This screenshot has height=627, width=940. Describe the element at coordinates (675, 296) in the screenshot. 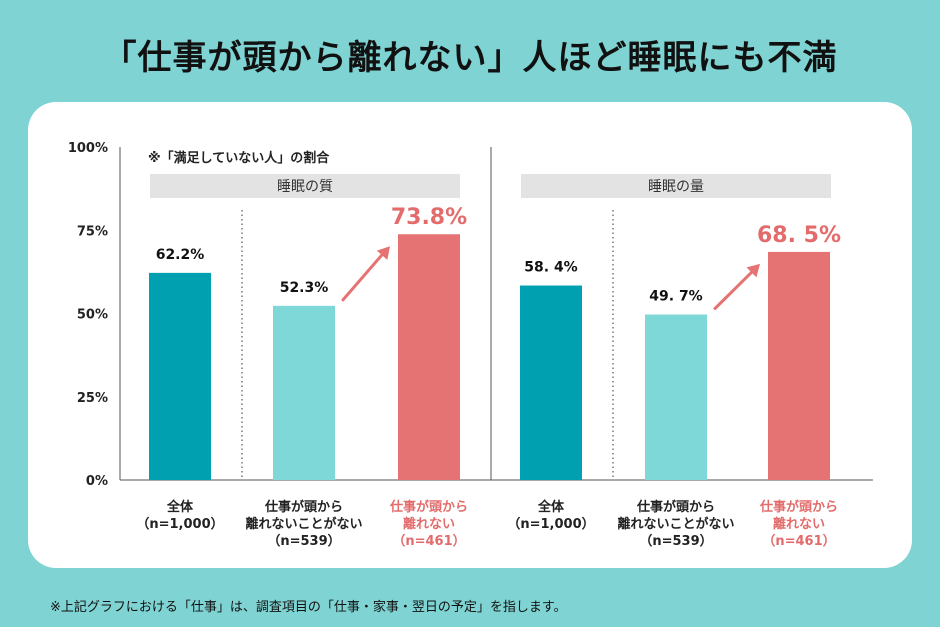

I see `data-label: 49. 7%` at that location.